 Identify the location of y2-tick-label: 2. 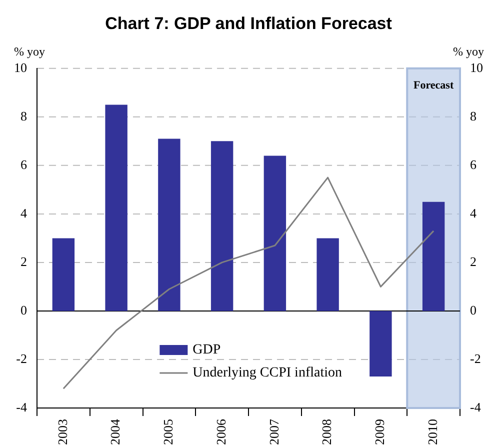
(473, 261).